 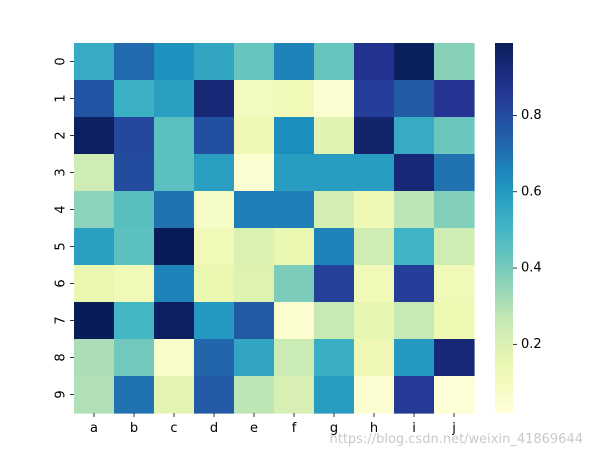 What do you see at coordinates (294, 428) in the screenshot?
I see `x-tick-label: f` at bounding box center [294, 428].